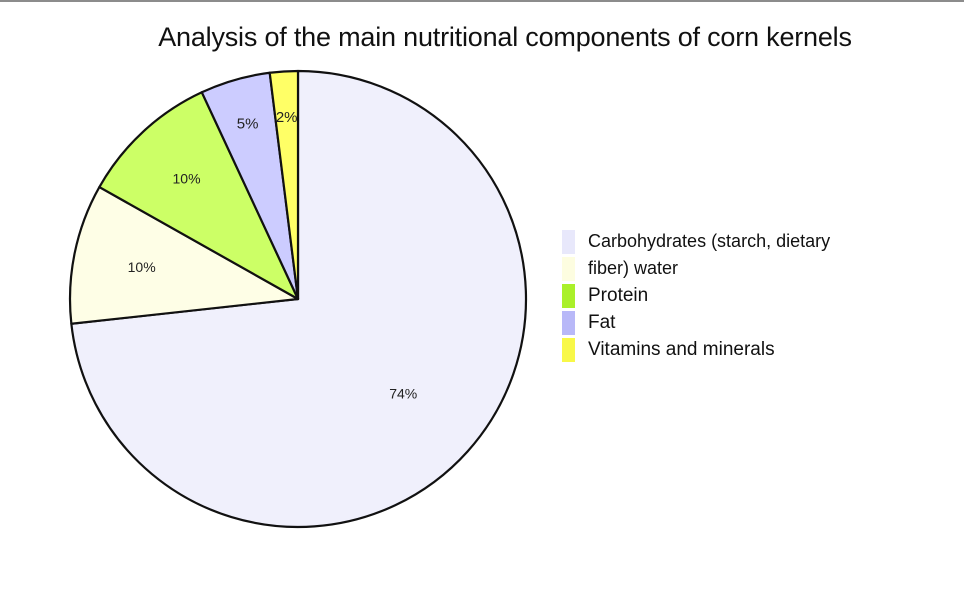  I want to click on legend-item: fiber) water, so click(696, 268).